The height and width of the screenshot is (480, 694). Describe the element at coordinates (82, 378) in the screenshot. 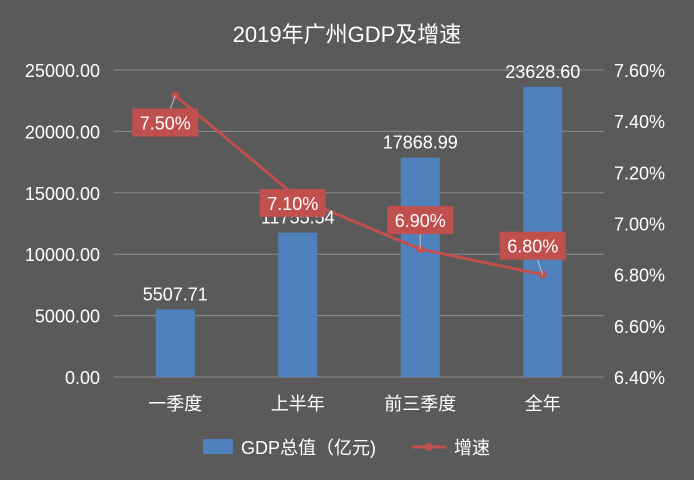

I see `y-left-tick-label: 0.00` at that location.